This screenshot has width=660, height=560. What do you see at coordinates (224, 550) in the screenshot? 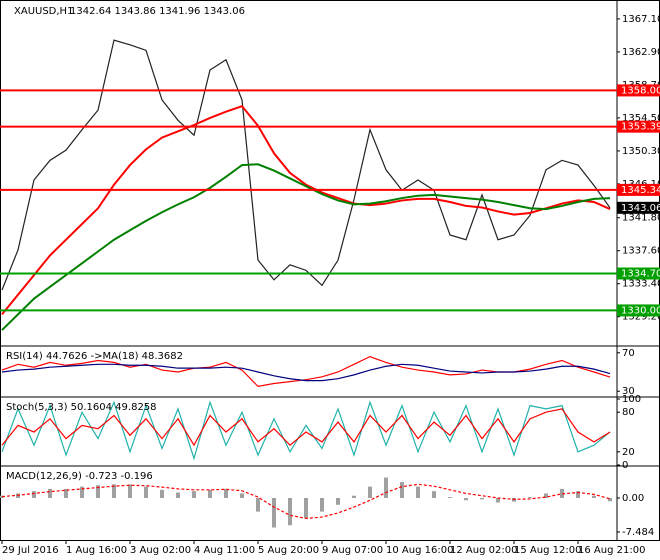
I see `x-tick-label: 4 Aug 11:00` at bounding box center [224, 550].